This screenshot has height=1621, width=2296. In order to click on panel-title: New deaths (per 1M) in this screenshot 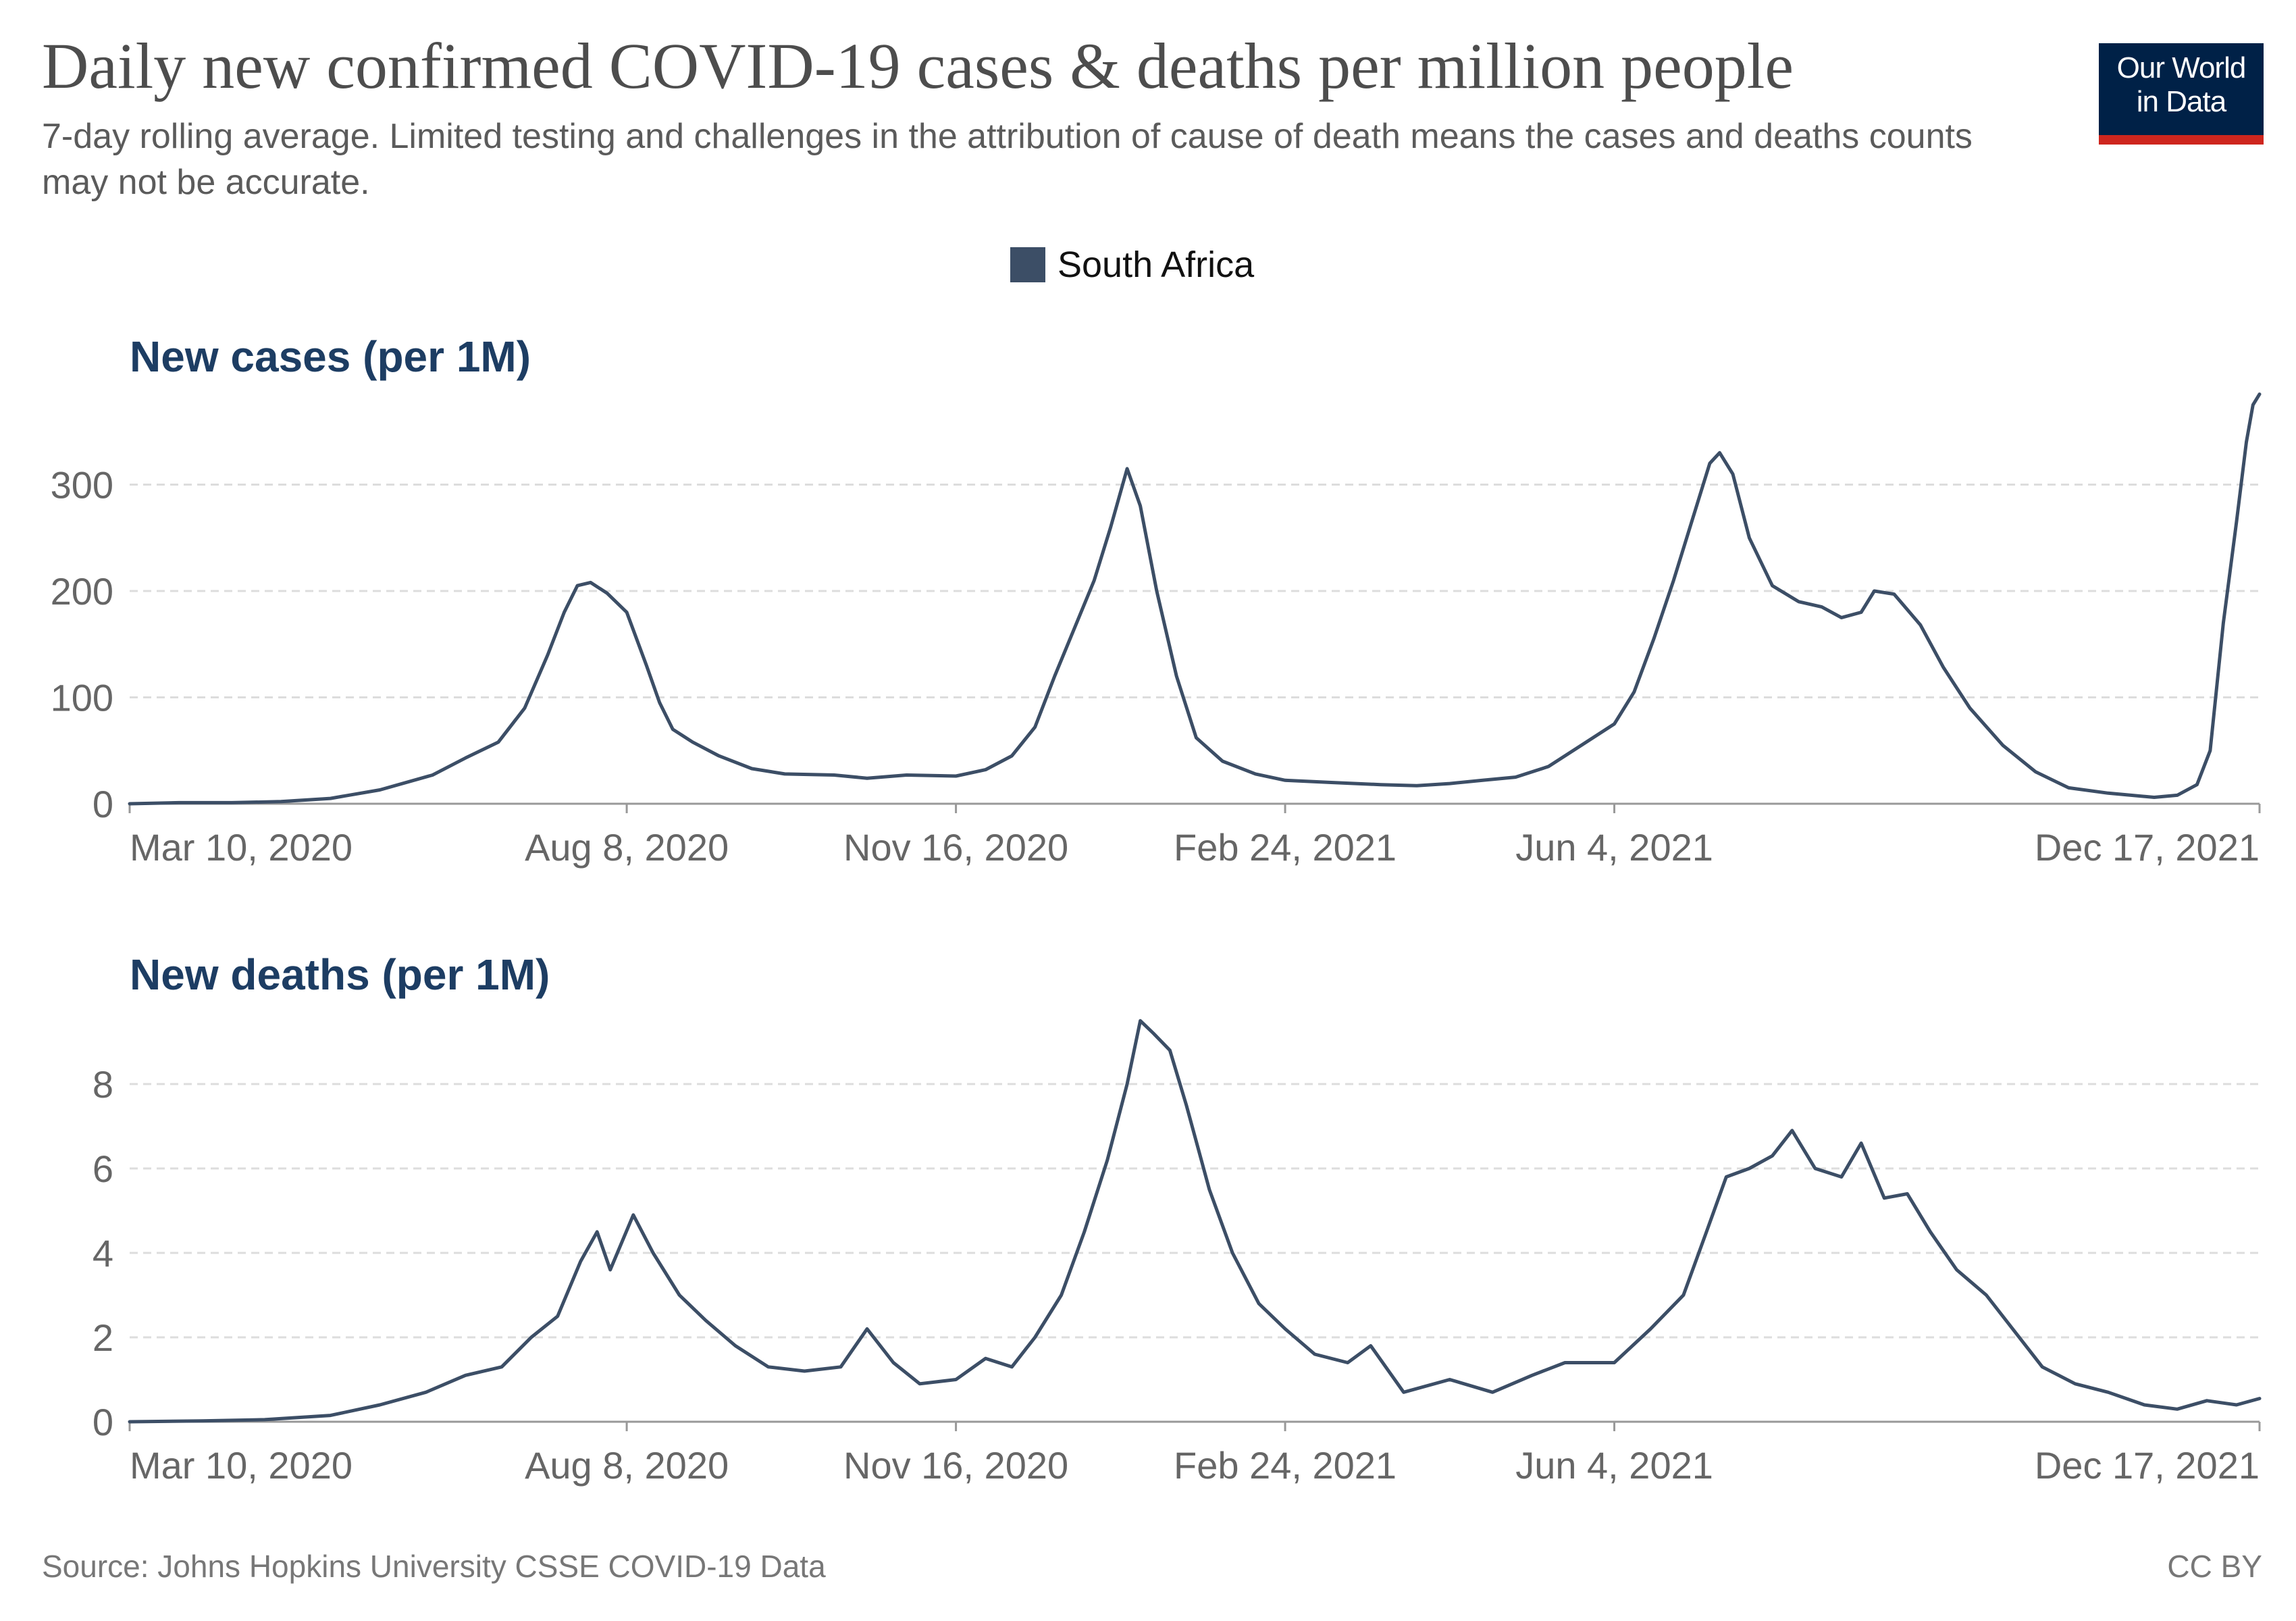, I will do `click(340, 974)`.